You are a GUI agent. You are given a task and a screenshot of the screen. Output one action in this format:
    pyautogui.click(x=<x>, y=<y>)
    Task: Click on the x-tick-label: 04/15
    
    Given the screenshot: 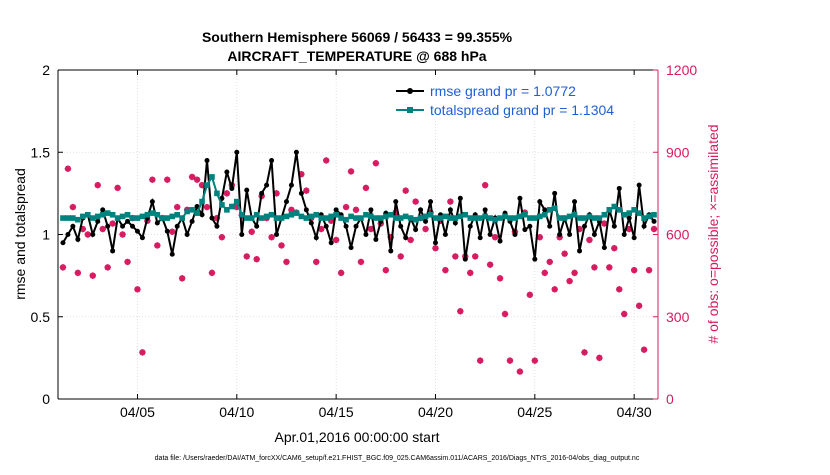 What is the action you would take?
    pyautogui.click(x=336, y=412)
    